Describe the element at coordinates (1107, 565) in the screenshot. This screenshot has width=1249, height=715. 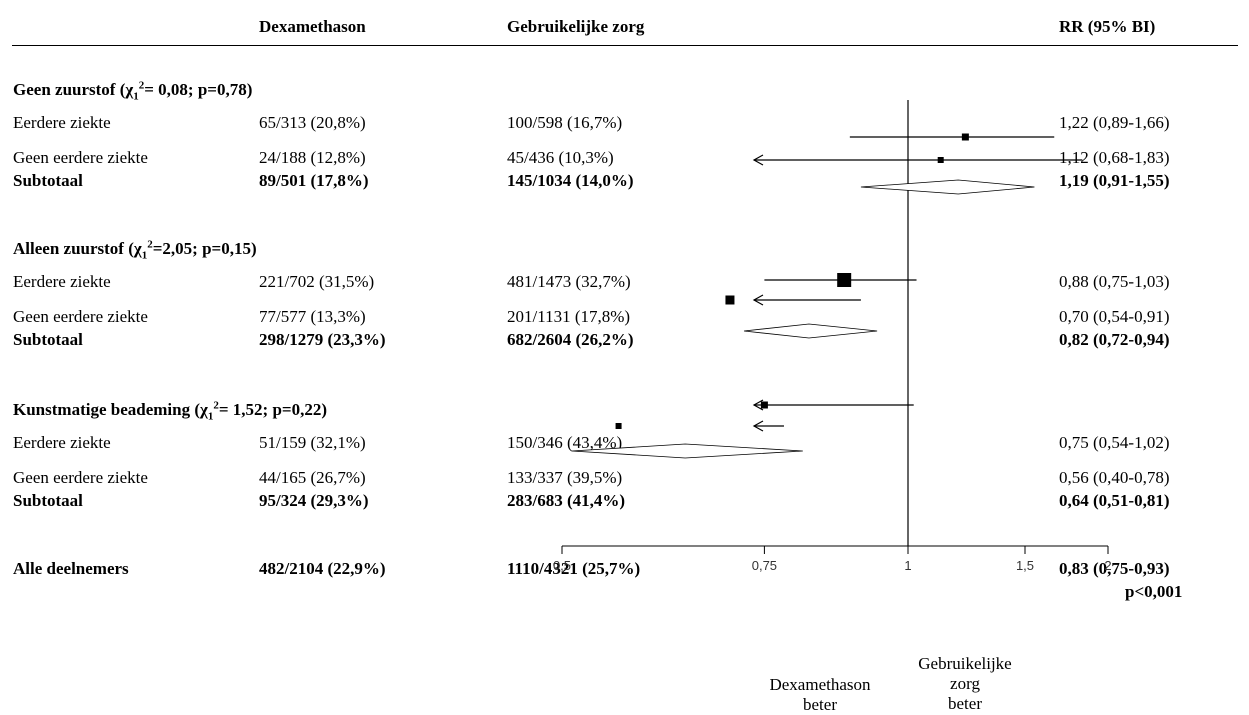
I see `x-axis-tick-label: 2` at that location.